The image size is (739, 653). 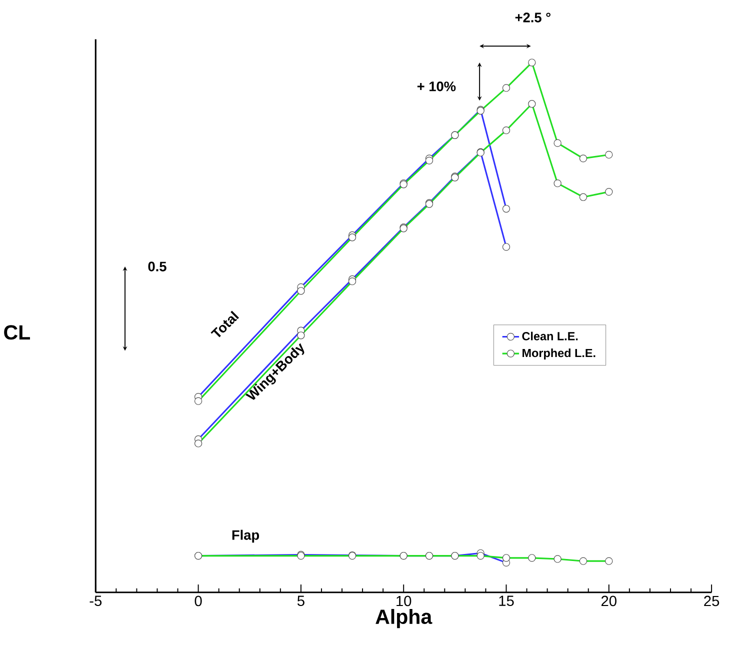 What do you see at coordinates (198, 601) in the screenshot?
I see `x-tick-label: 0` at bounding box center [198, 601].